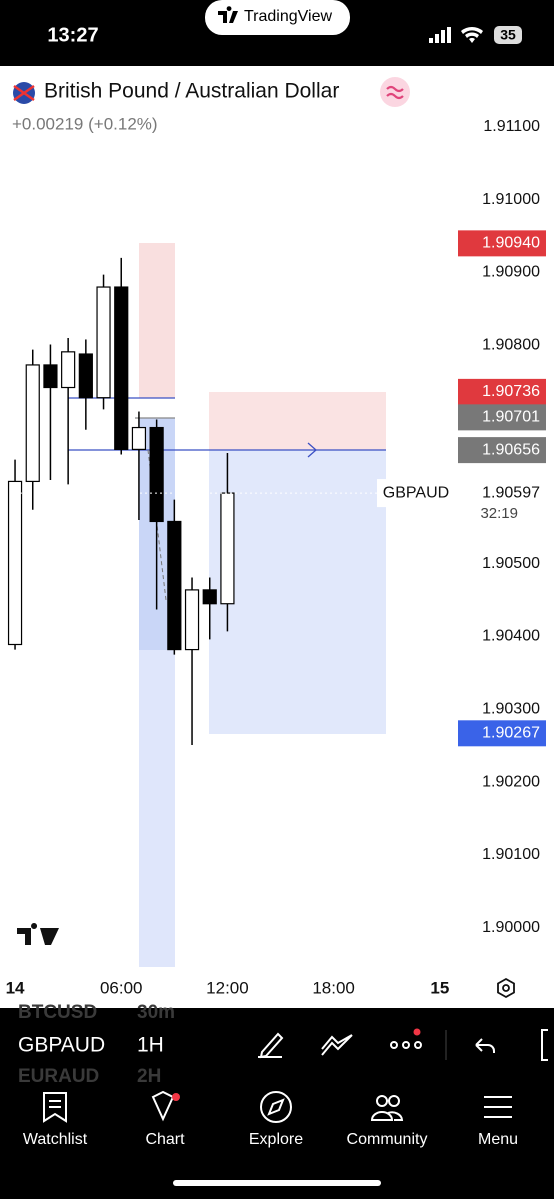 The height and width of the screenshot is (1199, 554). I want to click on x-tick-label: 14, so click(15, 987).